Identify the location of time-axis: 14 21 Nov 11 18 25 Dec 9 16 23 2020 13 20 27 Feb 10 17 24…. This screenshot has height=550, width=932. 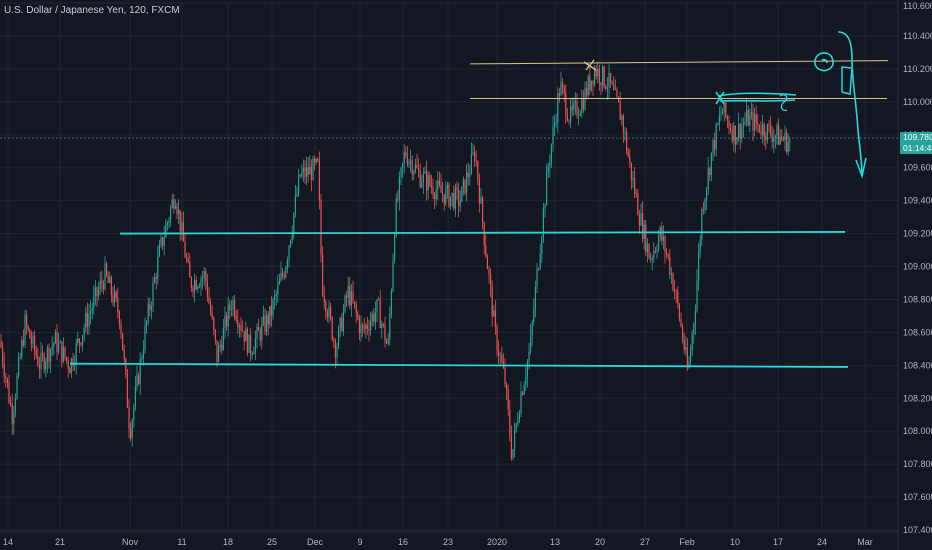
(449, 539).